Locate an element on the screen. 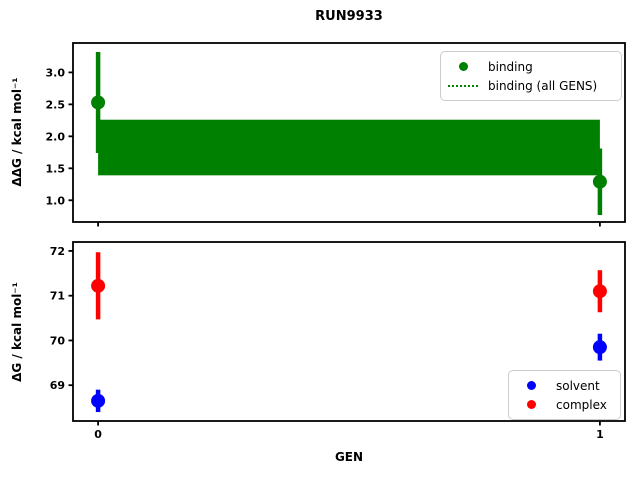  complex-dot-icon is located at coordinates (531, 404).